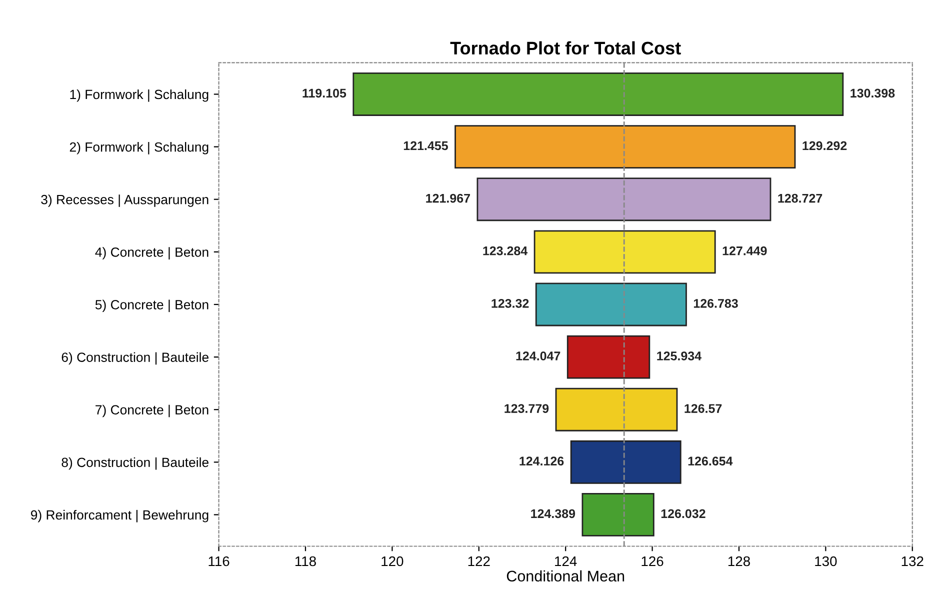  Describe the element at coordinates (716, 303) in the screenshot. I see `annotation: 126.783` at that location.